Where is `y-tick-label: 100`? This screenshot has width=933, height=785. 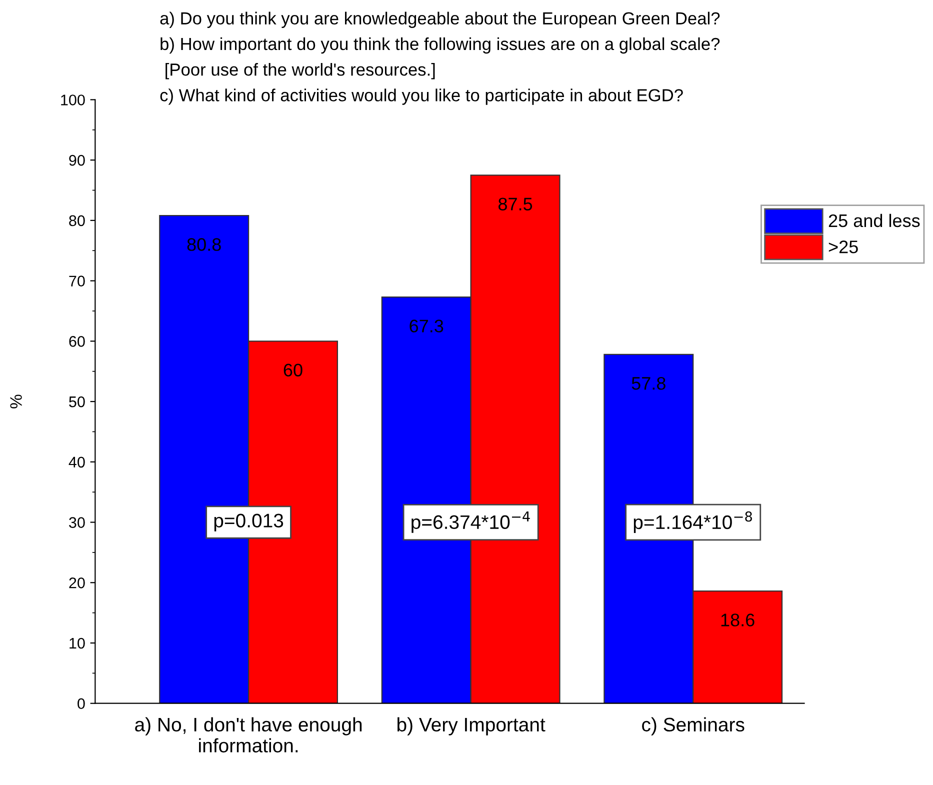 y-tick-label: 100 is located at coordinates (73, 100).